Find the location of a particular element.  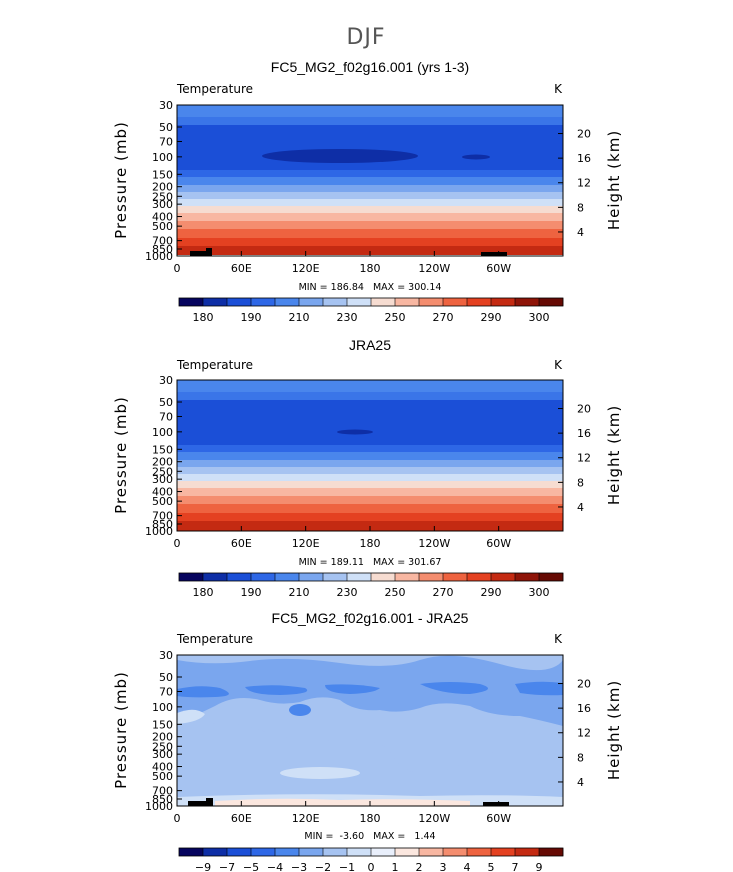

pressure-tick-label: 700 is located at coordinates (162, 791).